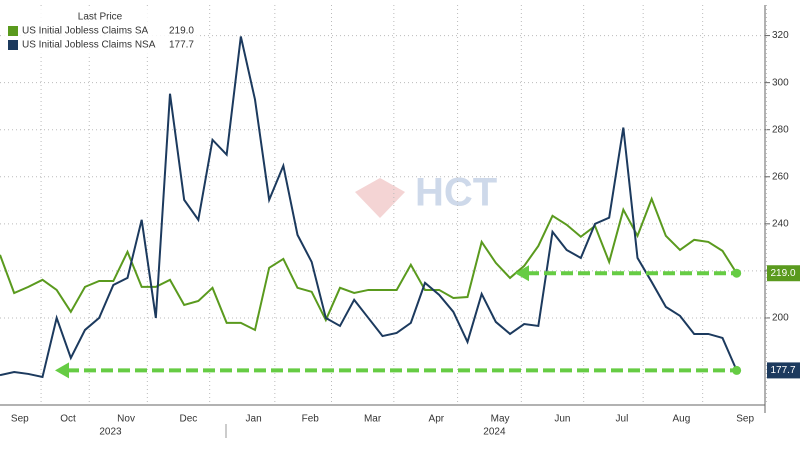 Image resolution: width=800 pixels, height=453 pixels. Describe the element at coordinates (89, 45) in the screenshot. I see `legend-label: US Initial Jobless Claims NSA` at that location.